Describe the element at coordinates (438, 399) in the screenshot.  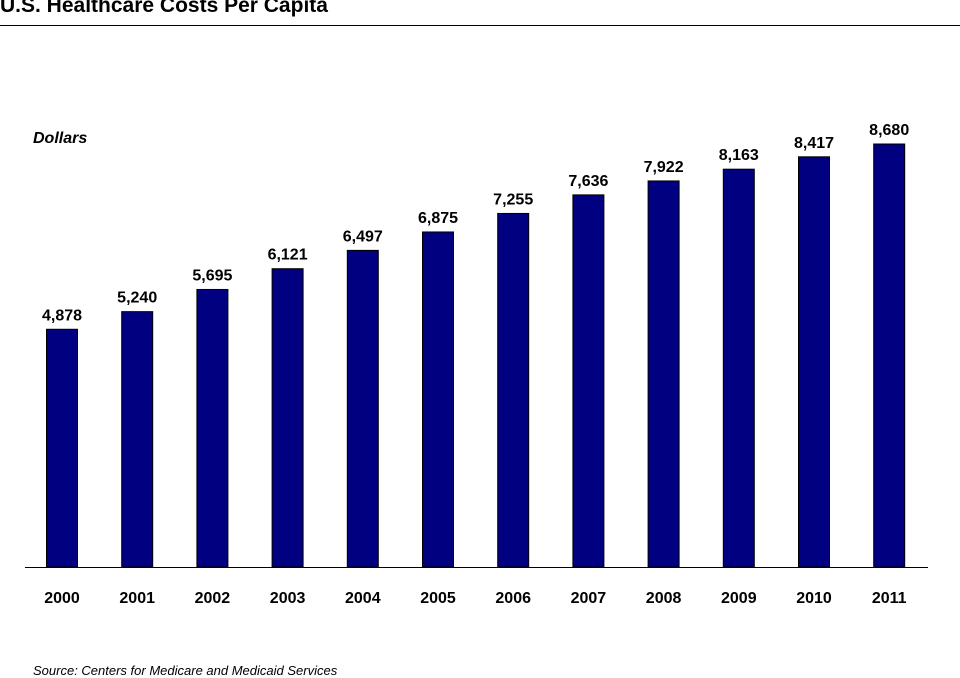
I see `bar-2005` at that location.